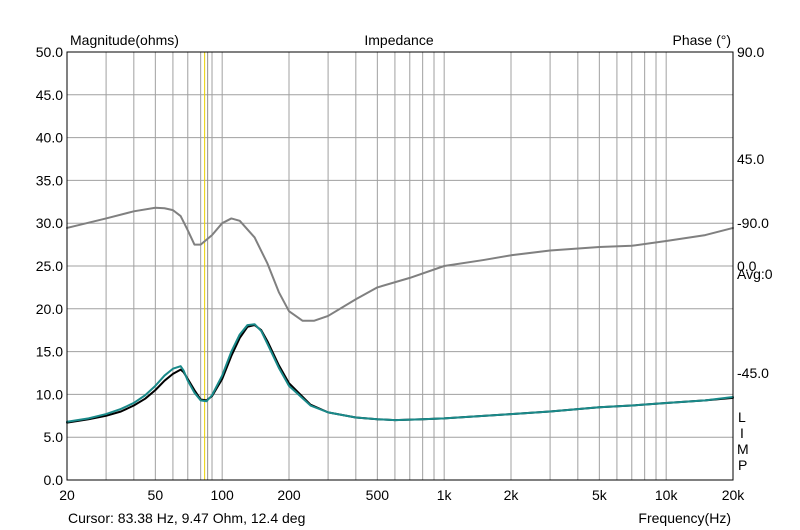  Describe the element at coordinates (124, 40) in the screenshot. I see `y-left-axis-label: Magnitude(ohms)` at that location.